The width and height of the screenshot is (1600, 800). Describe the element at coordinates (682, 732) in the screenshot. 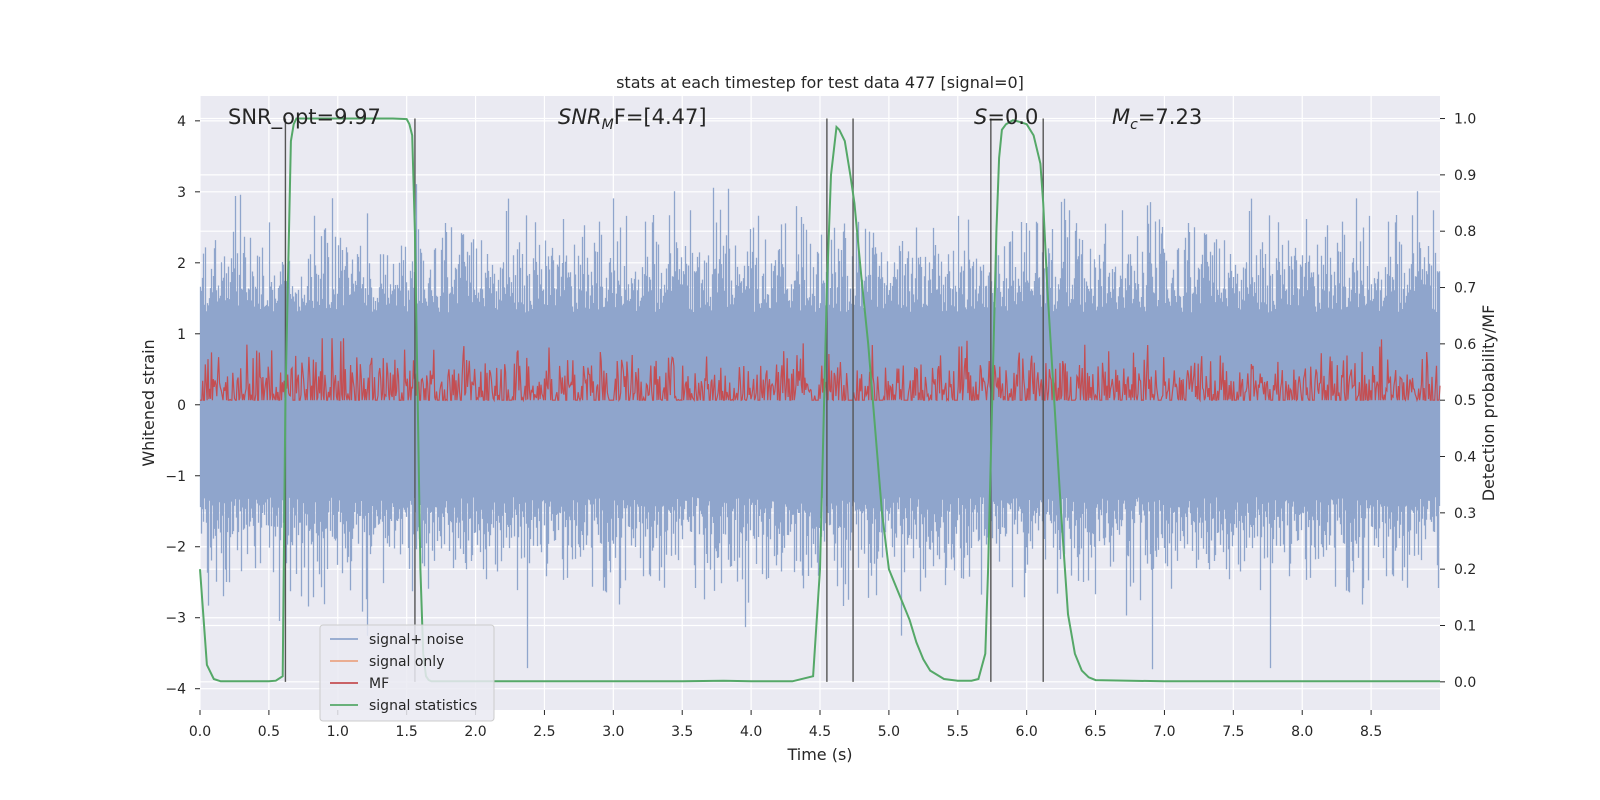

I see `x-tick-label: 3.5` at that location.